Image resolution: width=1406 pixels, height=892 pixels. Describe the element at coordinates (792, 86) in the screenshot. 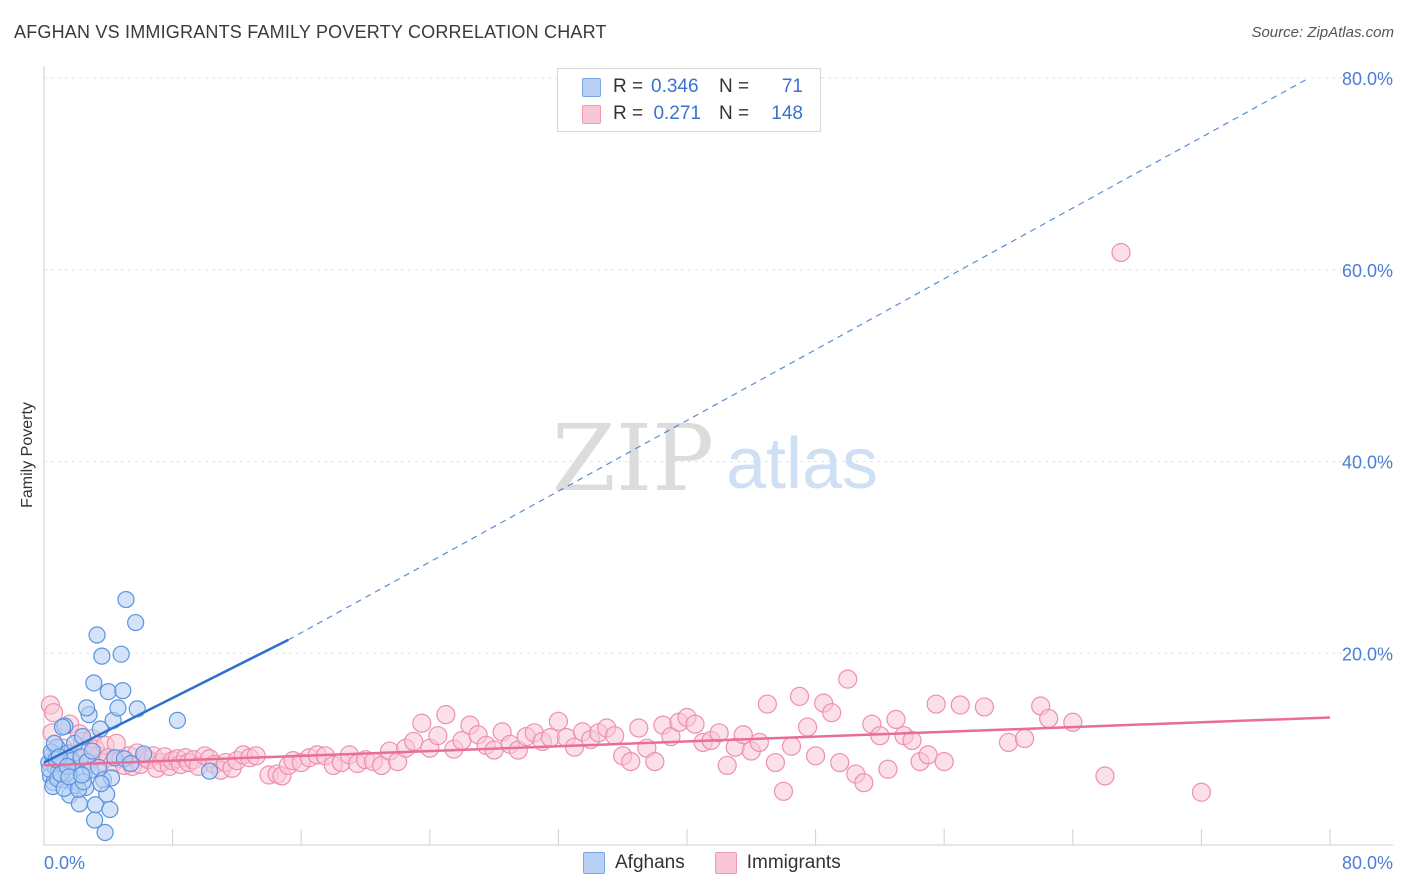

I see `n-value: 71` at that location.